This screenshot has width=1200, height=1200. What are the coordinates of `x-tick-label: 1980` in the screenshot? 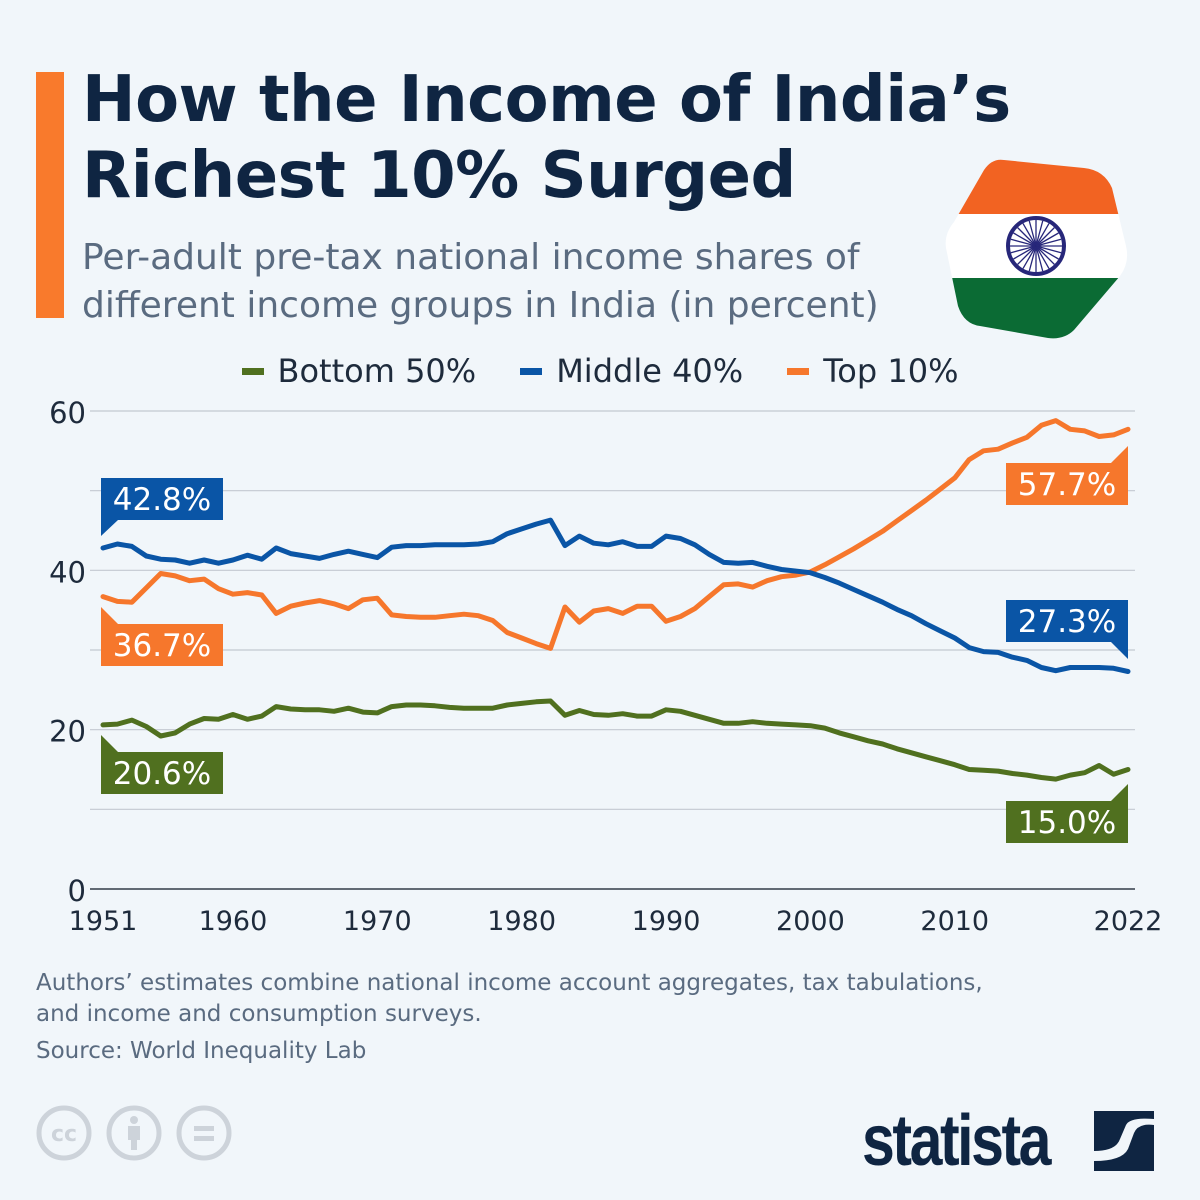 It's located at (521, 921).